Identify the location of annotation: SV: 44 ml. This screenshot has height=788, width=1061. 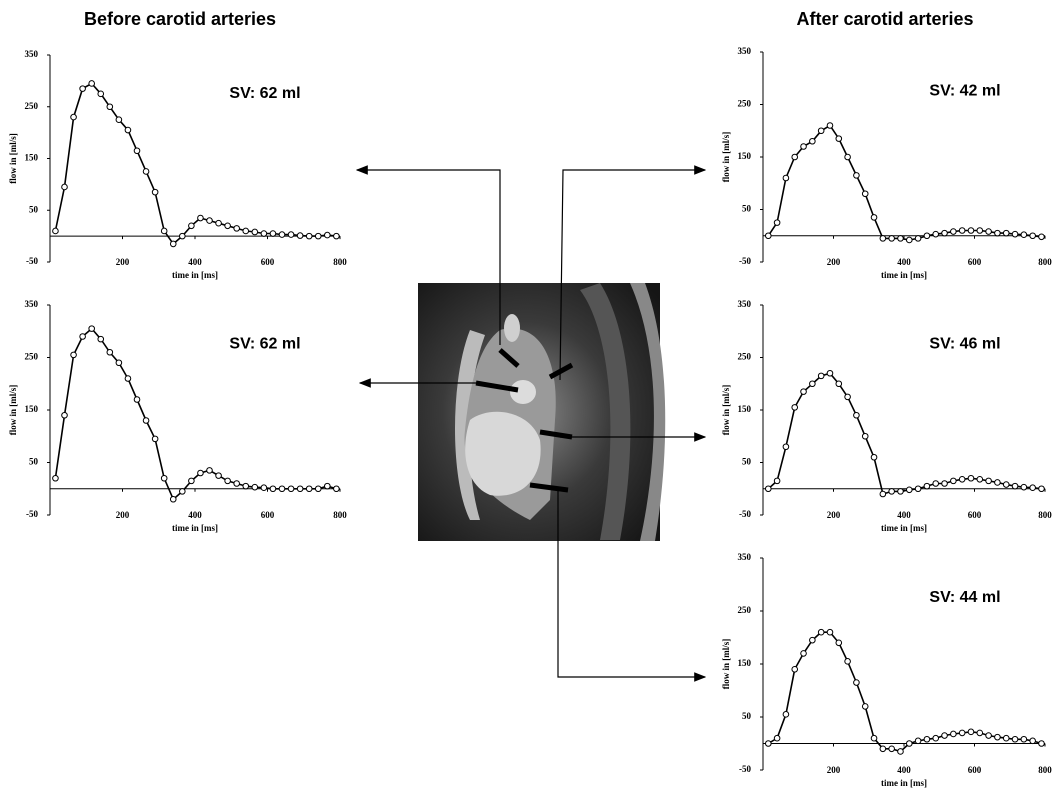
(964, 597).